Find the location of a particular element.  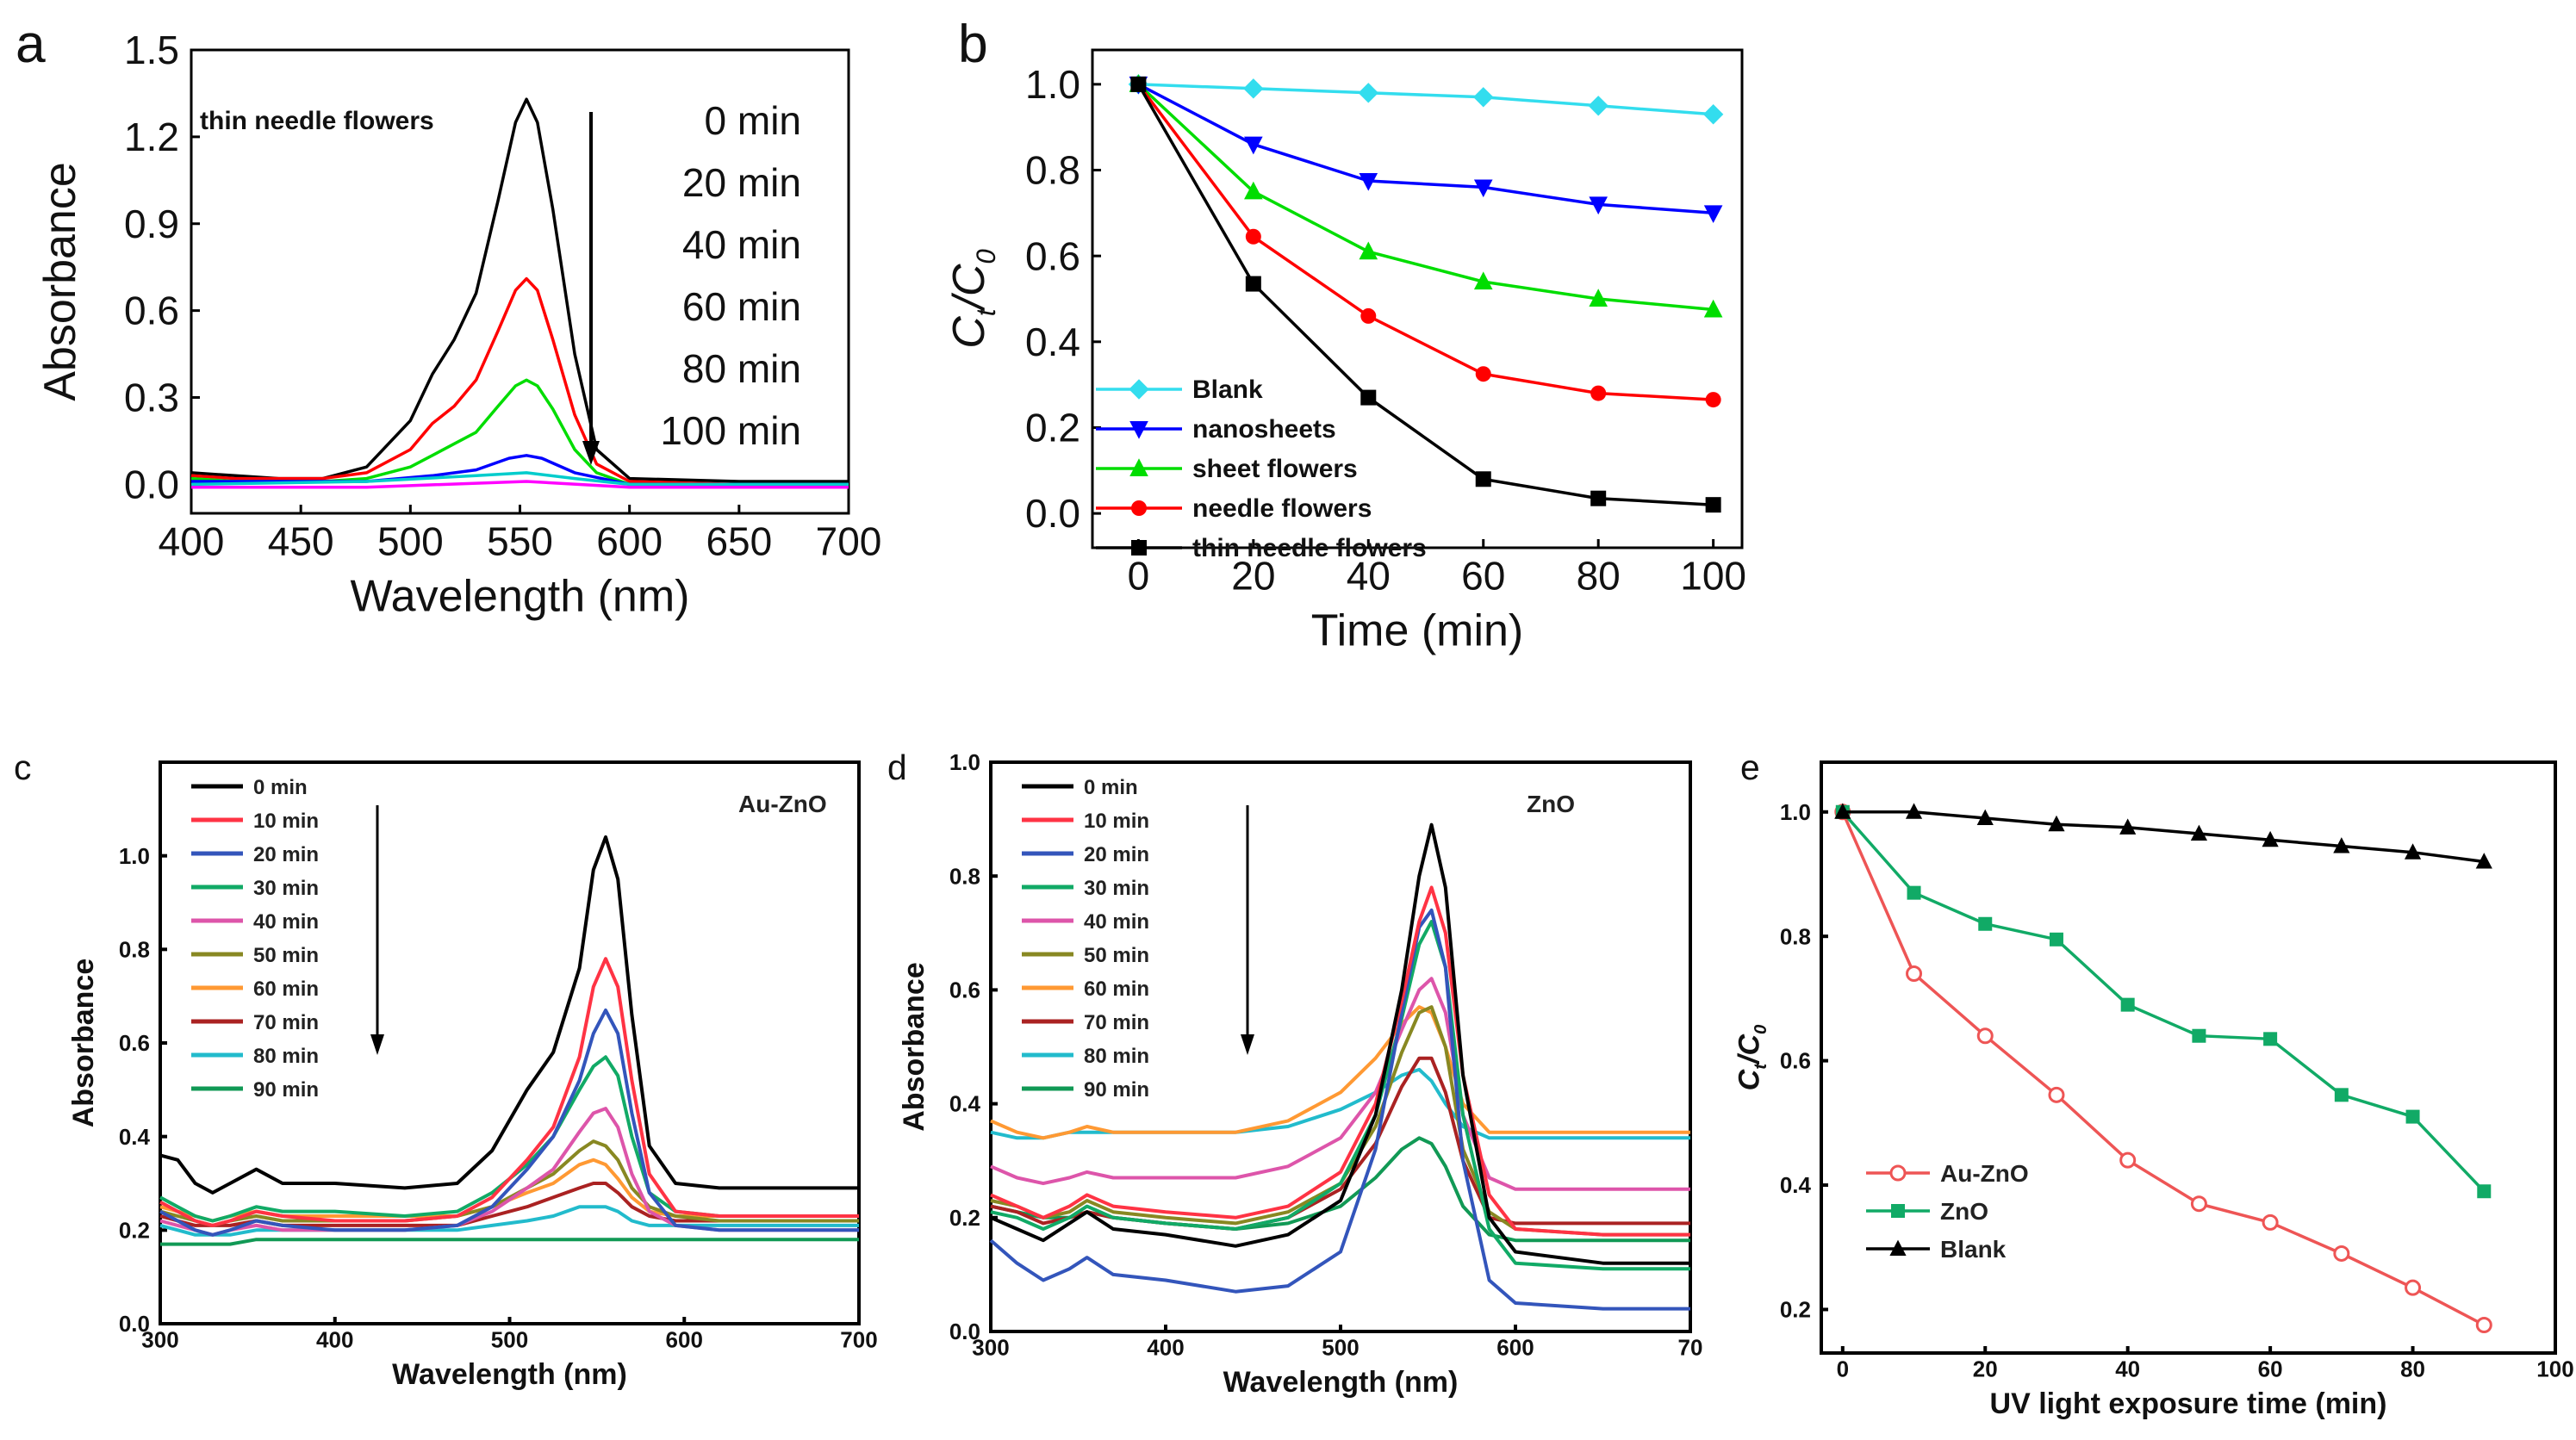

x-tick-label: 60 is located at coordinates (1483, 576).